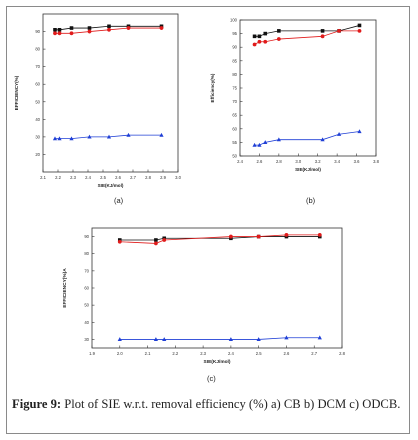  I want to click on x-tick-label: 2.3, so click(73, 177).